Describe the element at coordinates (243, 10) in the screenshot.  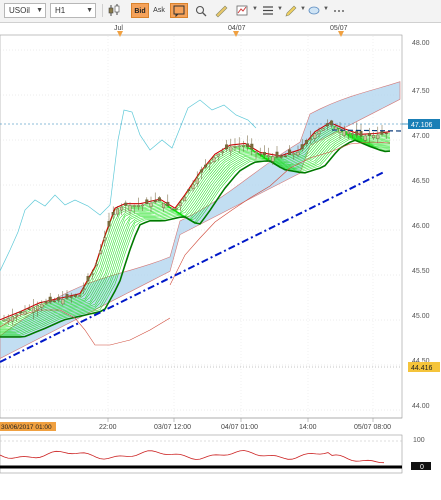
I see `indicators-button` at that location.